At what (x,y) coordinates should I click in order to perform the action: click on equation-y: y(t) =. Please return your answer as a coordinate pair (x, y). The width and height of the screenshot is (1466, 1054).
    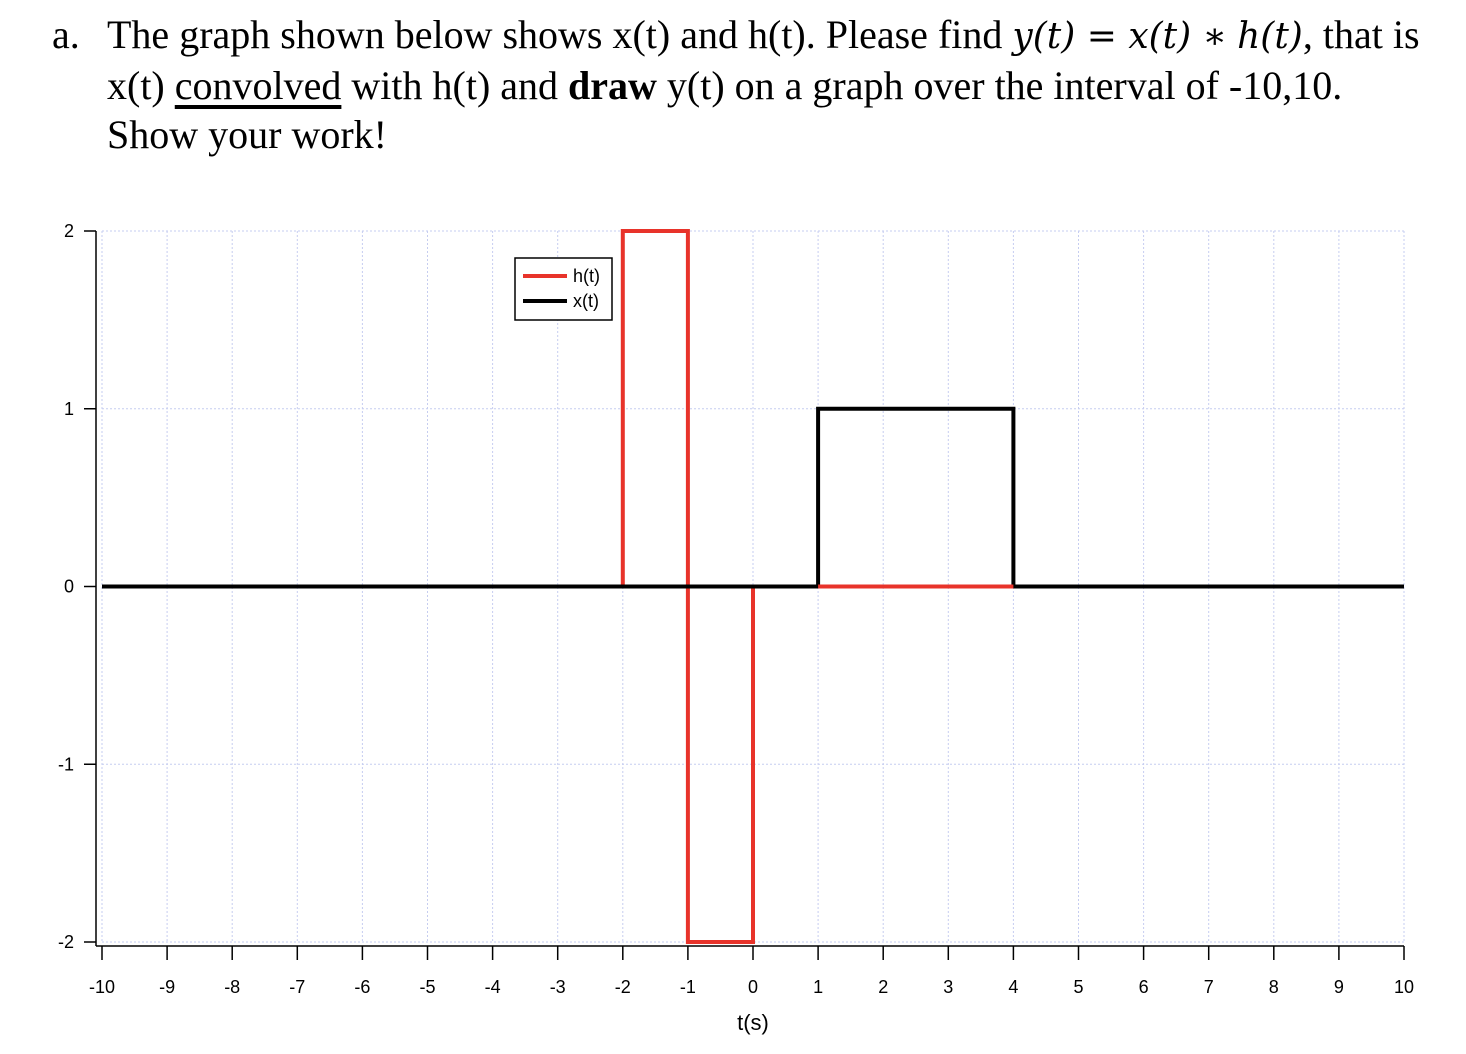
    Looking at the image, I should click on (1064, 36).